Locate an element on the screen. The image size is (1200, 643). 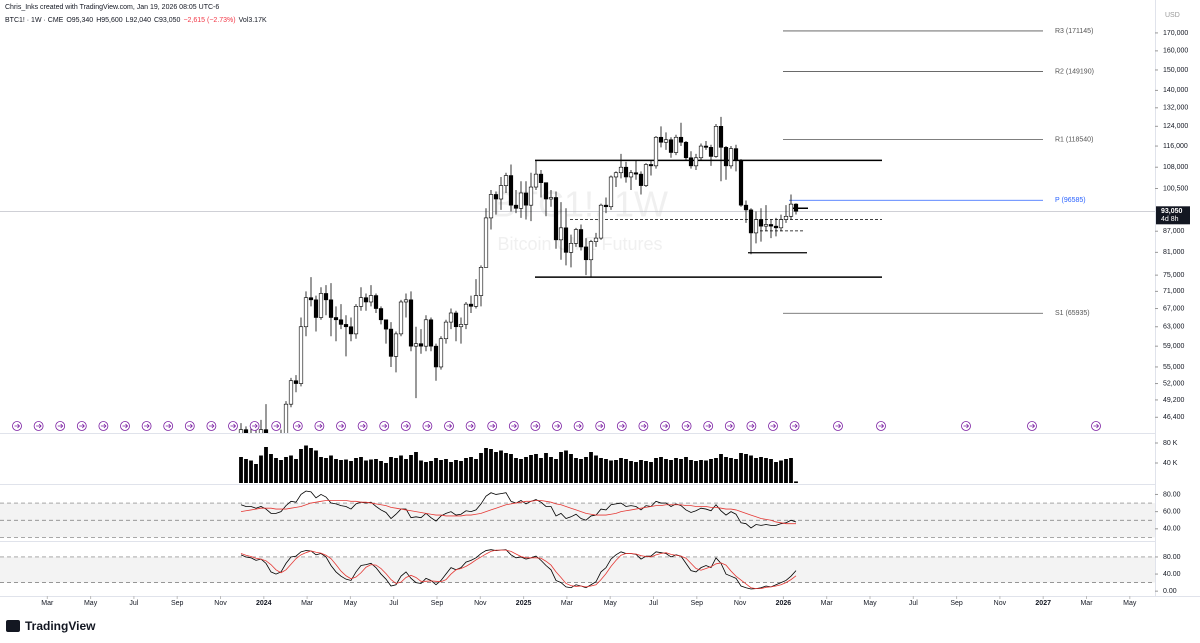
indicator-line is located at coordinates (518, 512).